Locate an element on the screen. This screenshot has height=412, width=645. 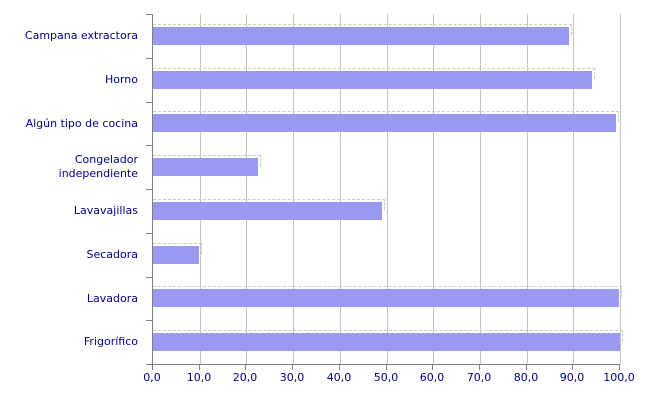
value-axis-label: 70,0 is located at coordinates (479, 377).